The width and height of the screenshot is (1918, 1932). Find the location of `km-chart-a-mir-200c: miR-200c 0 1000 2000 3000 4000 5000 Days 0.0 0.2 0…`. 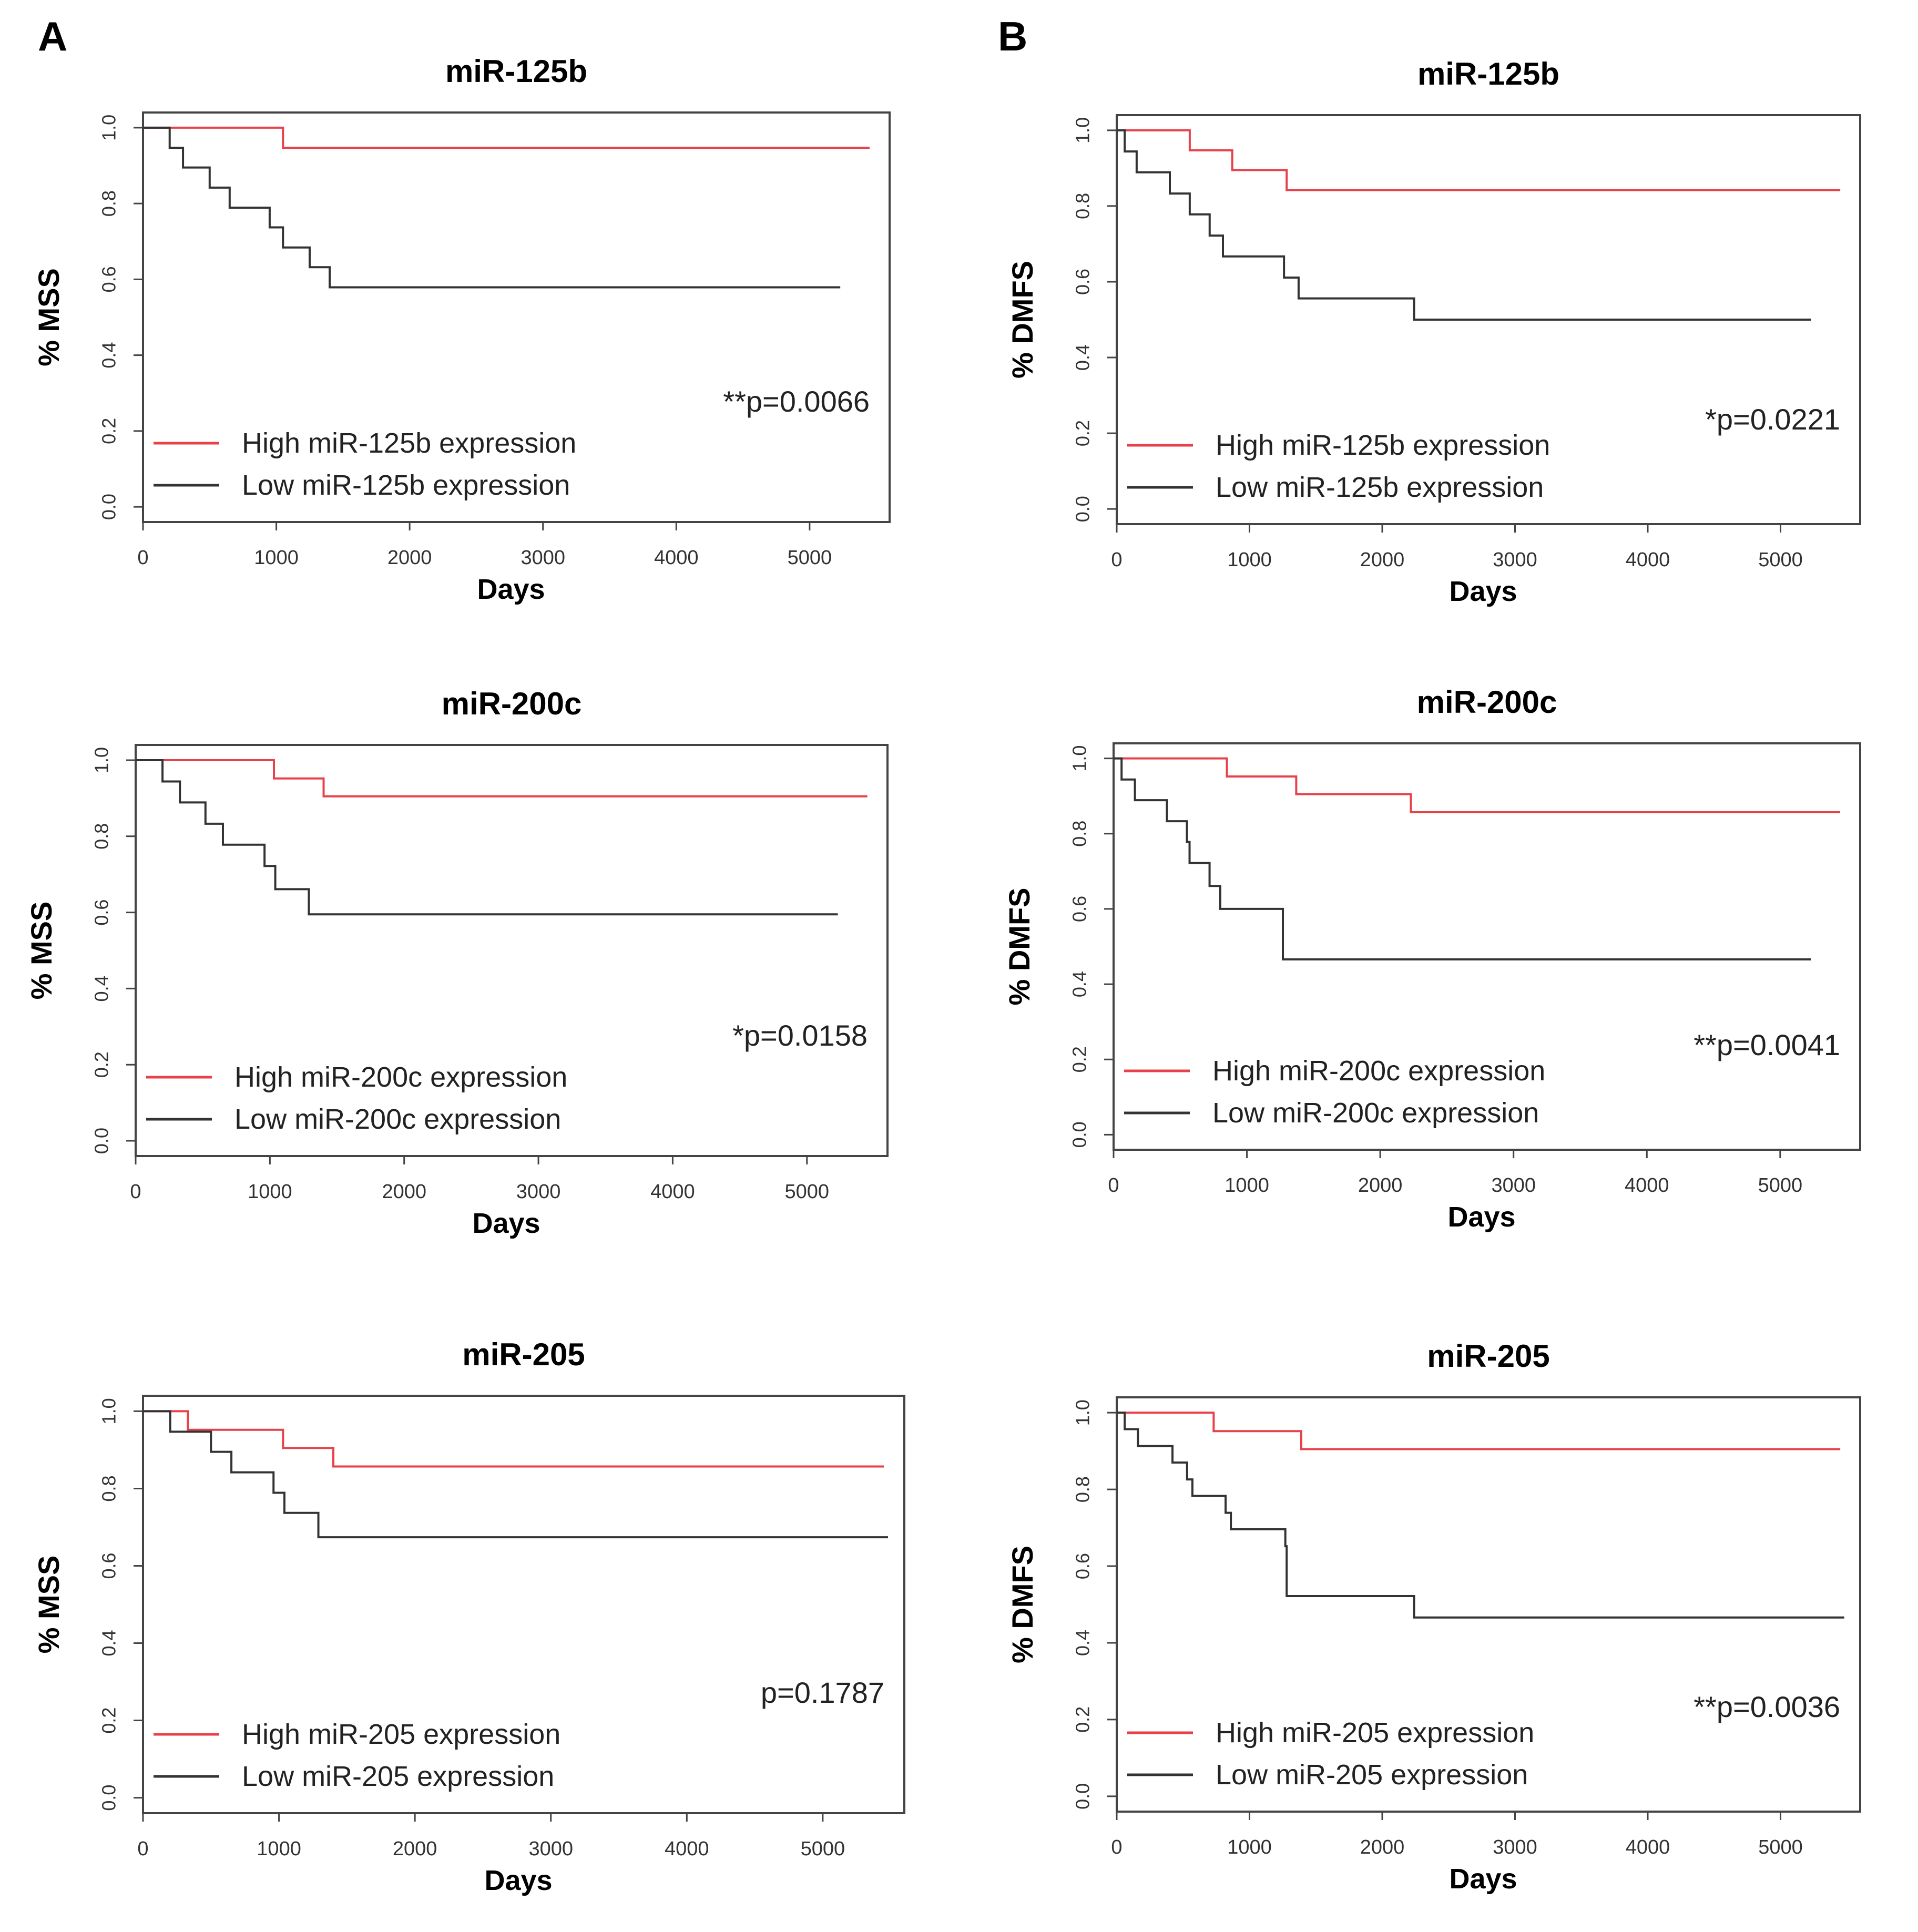

km-chart-a-mir-200c: miR-200c 0 1000 2000 3000 4000 5000 Days 0.0 0.2 0… is located at coordinates (457, 962).